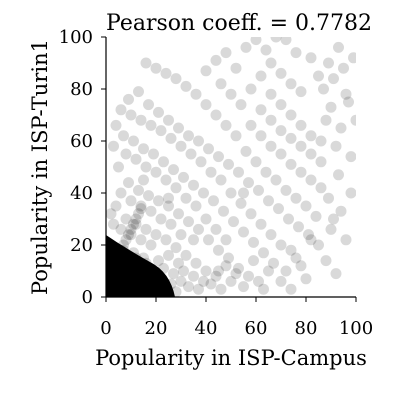 This screenshot has width=400, height=400. Describe the element at coordinates (82, 167) in the screenshot. I see `y-ticks: 0 20 40 60 80 100` at that location.